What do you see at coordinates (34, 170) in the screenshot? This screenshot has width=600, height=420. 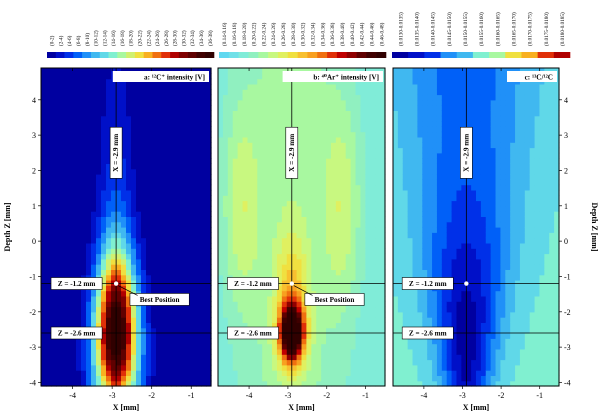 I see `y-tick-label: 2` at bounding box center [34, 170].